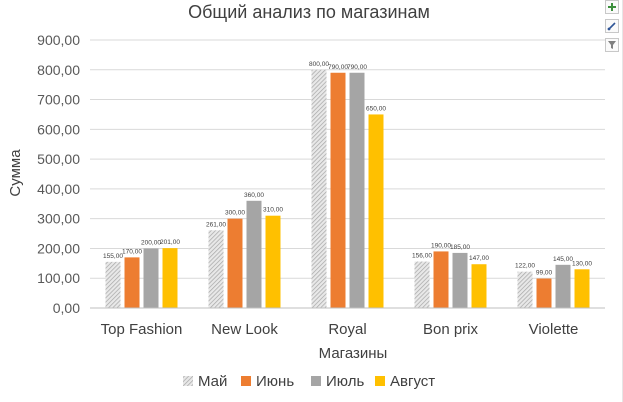  I want to click on chart-styles-button, so click(612, 26).